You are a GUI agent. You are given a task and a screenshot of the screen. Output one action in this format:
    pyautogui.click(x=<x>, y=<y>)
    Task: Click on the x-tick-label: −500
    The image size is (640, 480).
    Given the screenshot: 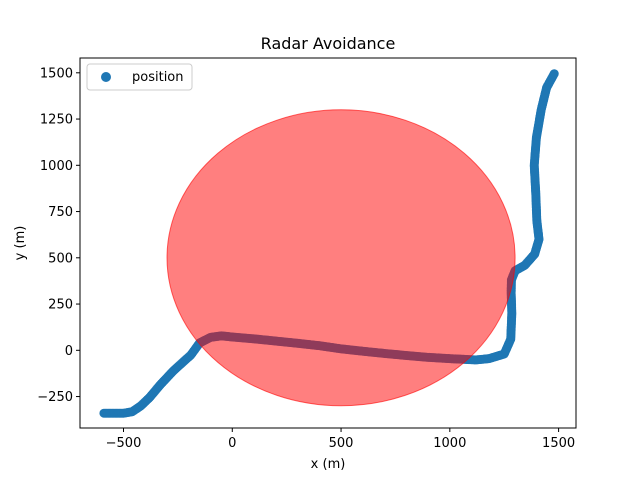 What is the action you would take?
    pyautogui.click(x=124, y=443)
    